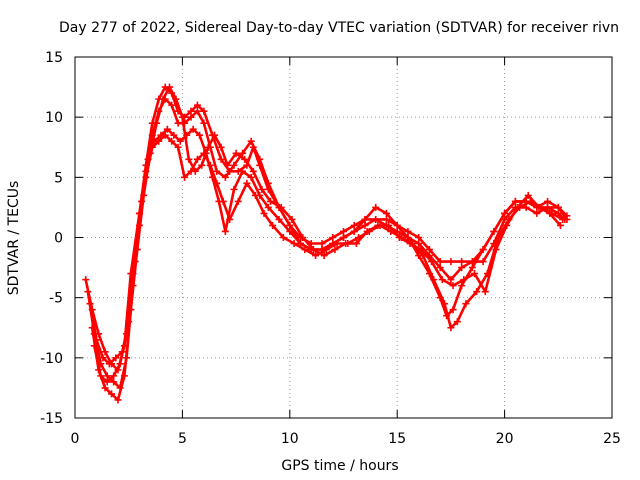  I want to click on y-axis-label: SDTVAR / TECUs, so click(14, 238).